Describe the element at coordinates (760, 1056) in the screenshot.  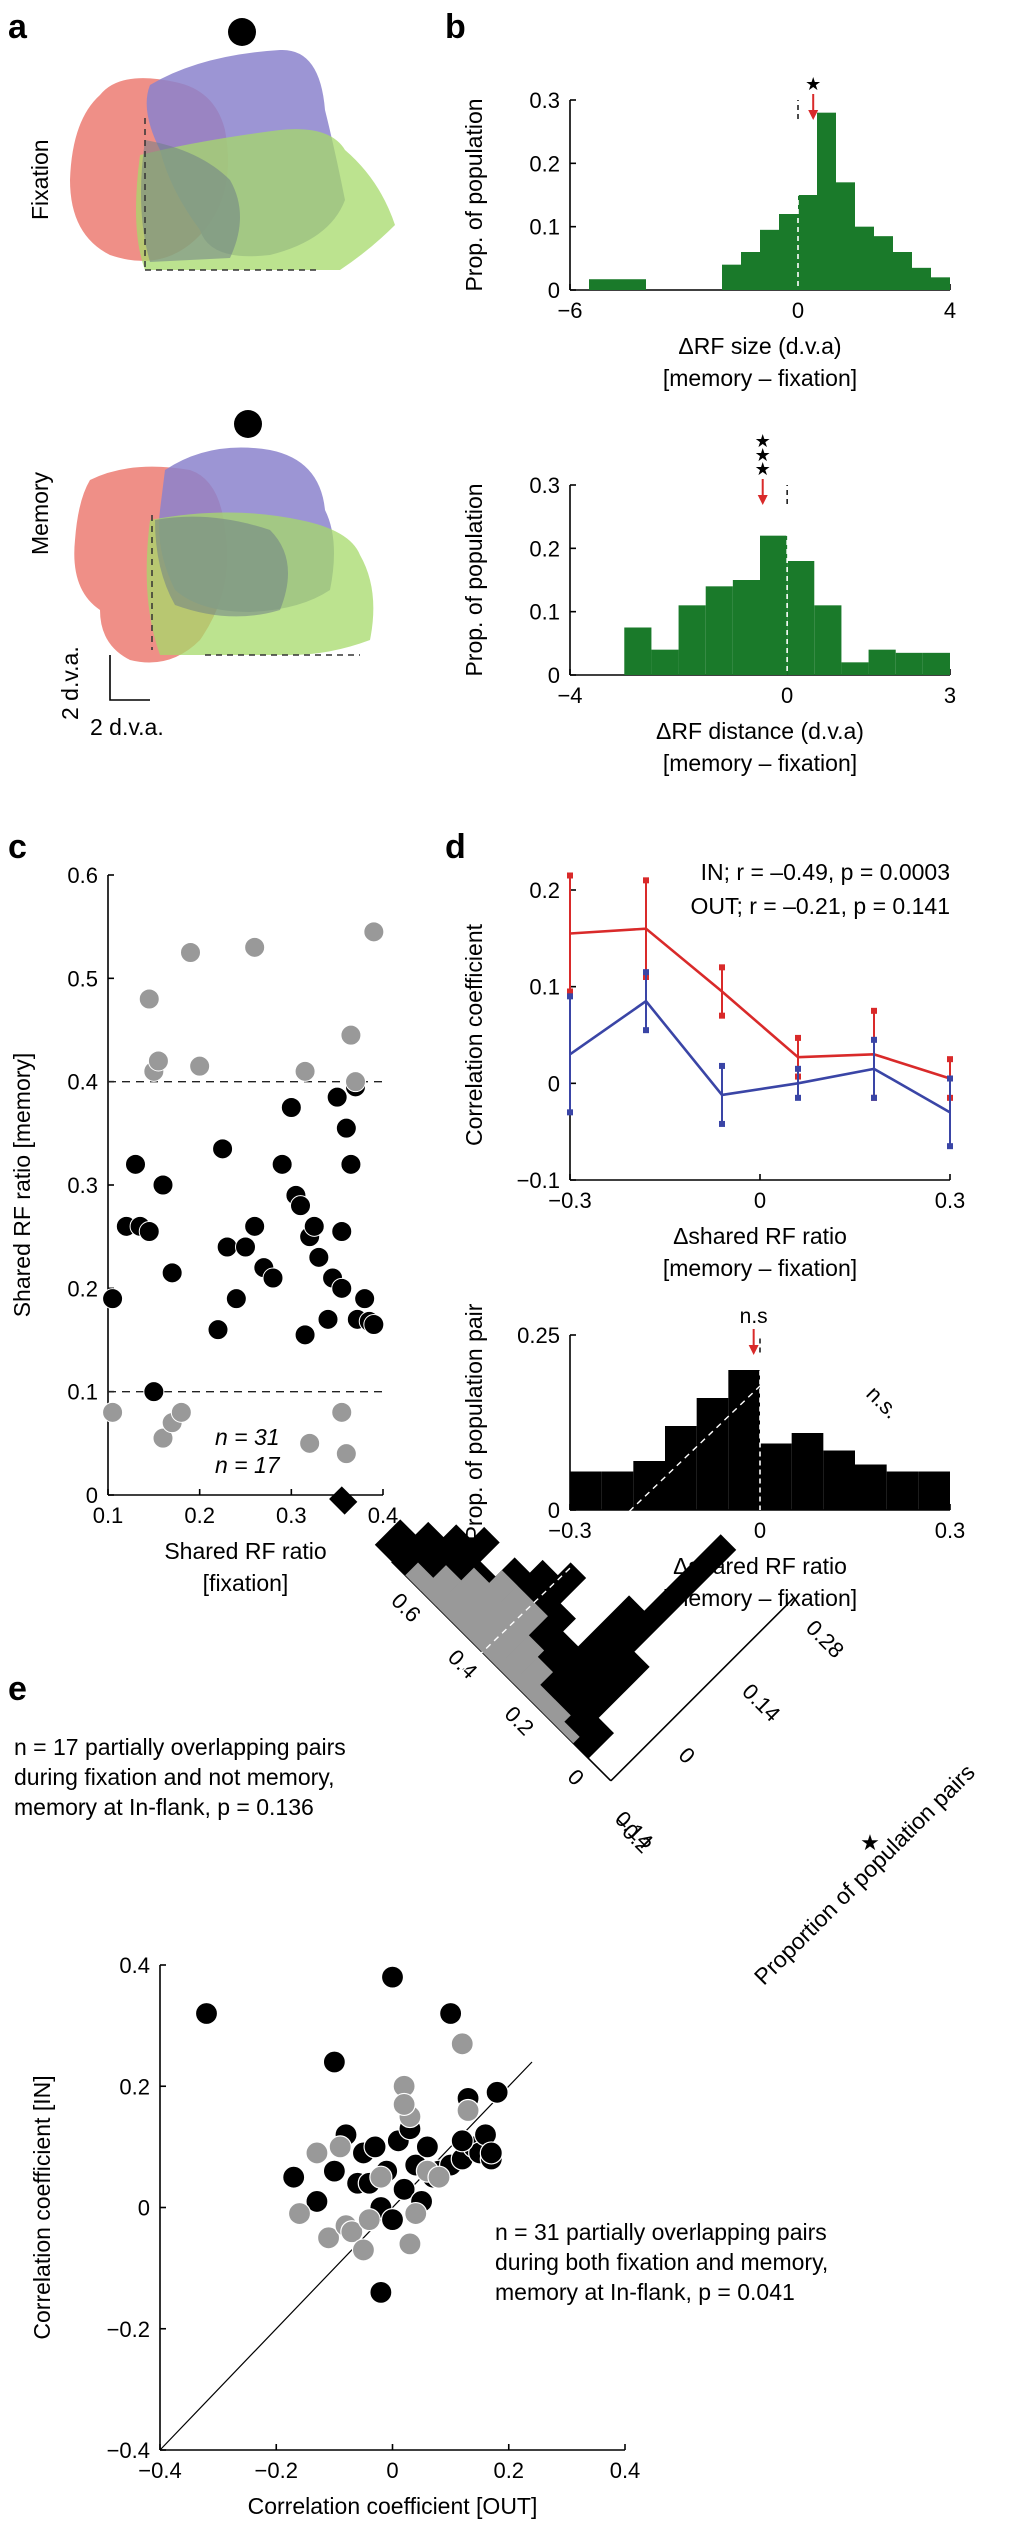
I see `series-line-out` at that location.